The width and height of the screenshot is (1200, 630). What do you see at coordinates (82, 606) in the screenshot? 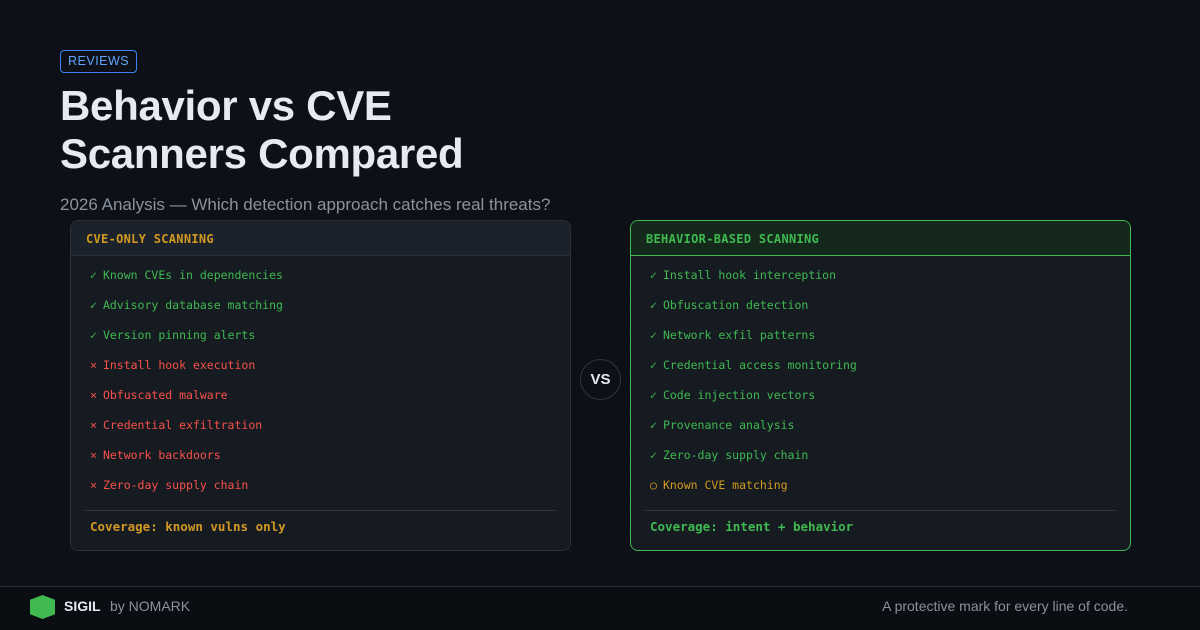
I see `brand-name: SIGIL` at bounding box center [82, 606].